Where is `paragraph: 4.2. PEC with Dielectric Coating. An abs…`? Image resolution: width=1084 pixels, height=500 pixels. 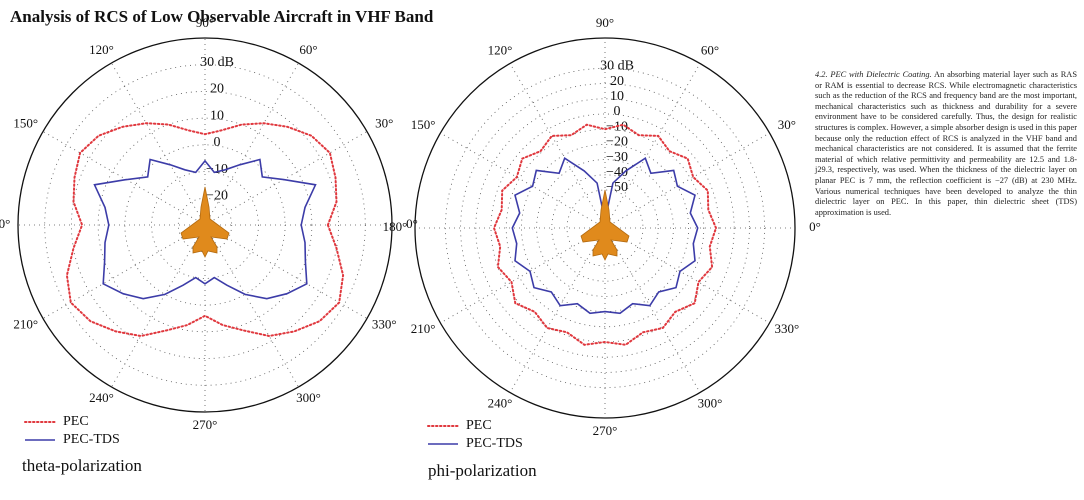
paragraph: 4.2. PEC with Dielectric Coating. An abs… is located at coordinates (946, 144).